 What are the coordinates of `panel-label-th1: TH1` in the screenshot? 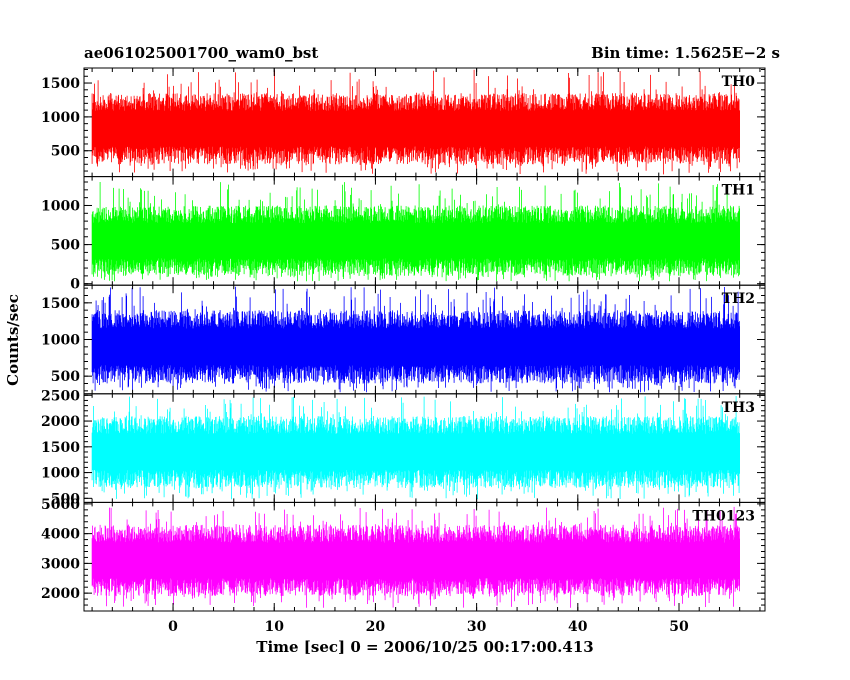 It's located at (738, 191).